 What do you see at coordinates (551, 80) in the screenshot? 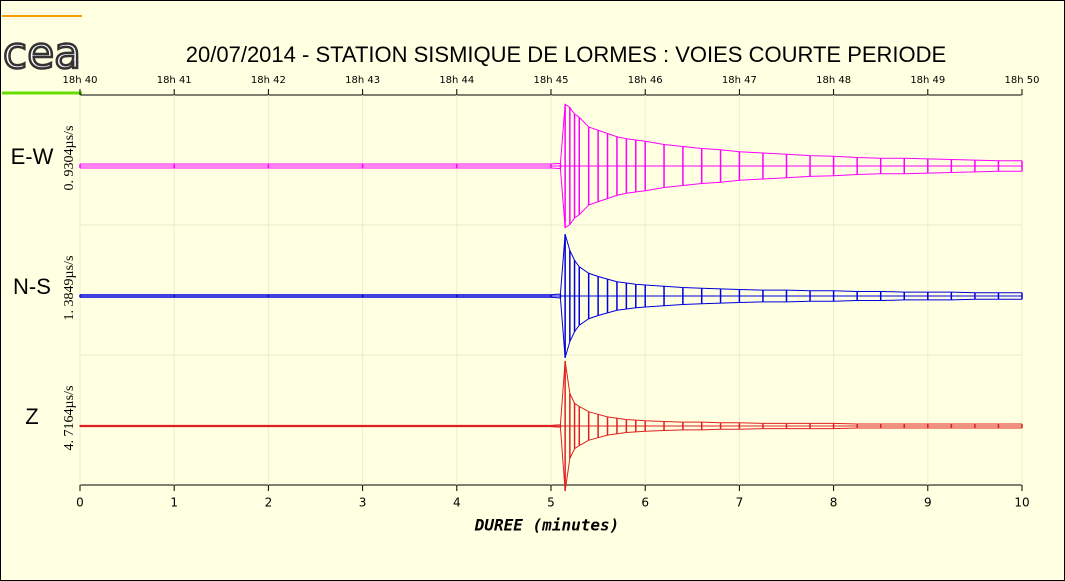
I see `top-tick-label: 18h 45` at bounding box center [551, 80].